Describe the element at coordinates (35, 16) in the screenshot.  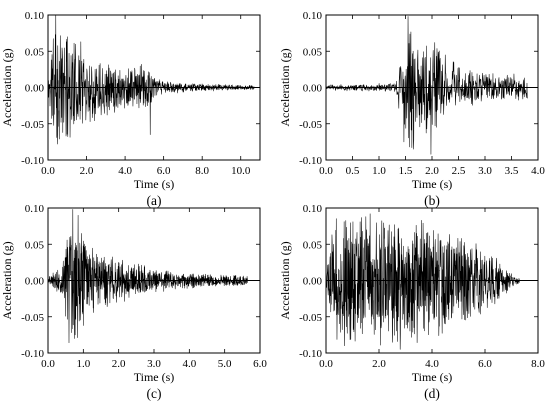
I see `panel-a-y-tick-label: 0.10` at that location.